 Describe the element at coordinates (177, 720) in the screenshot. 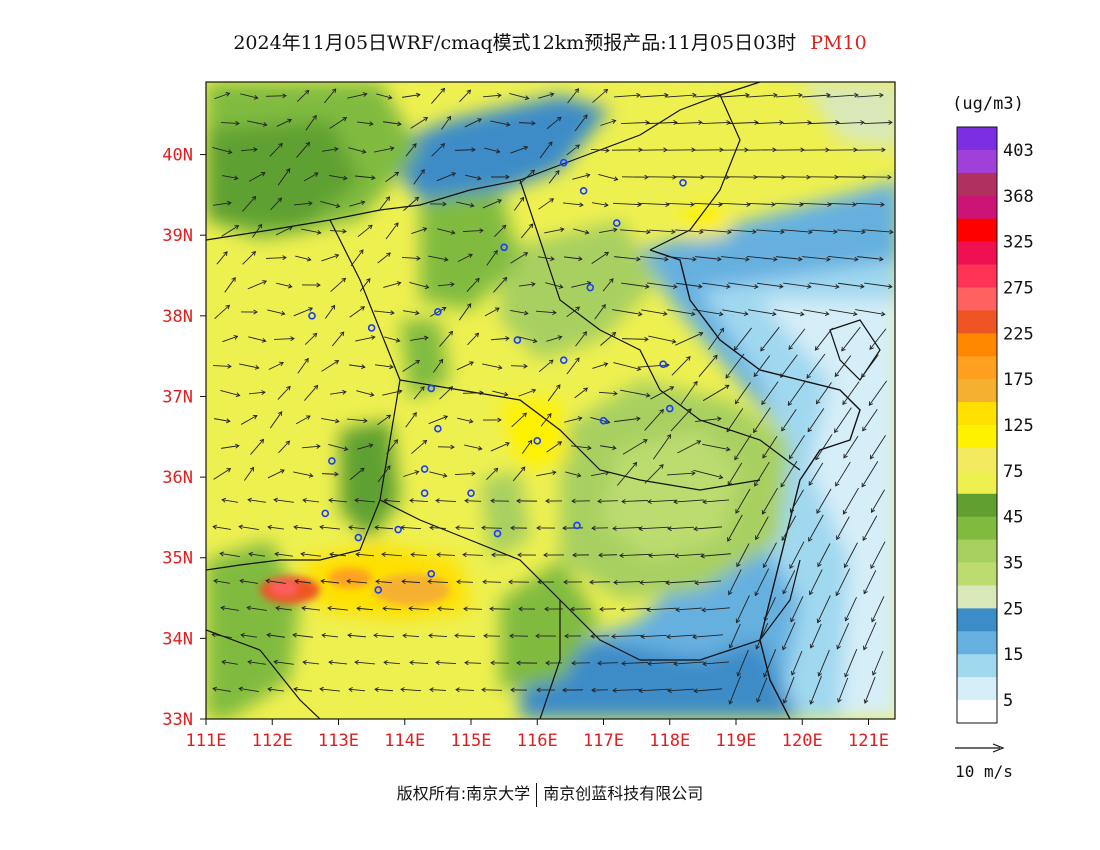

I see `lat-tick-label: 33N` at that location.